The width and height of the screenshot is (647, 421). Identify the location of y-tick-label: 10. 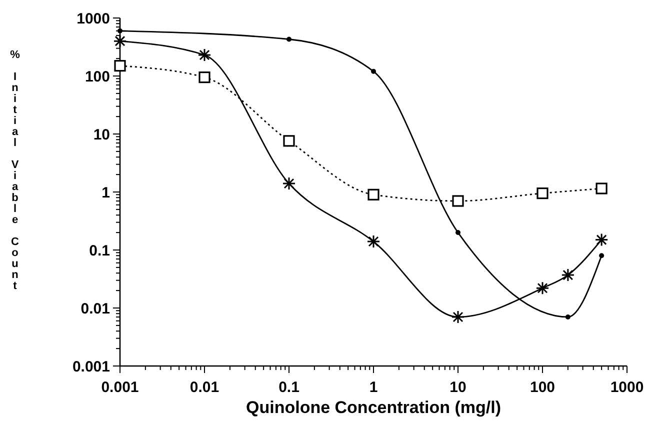
(101, 135).